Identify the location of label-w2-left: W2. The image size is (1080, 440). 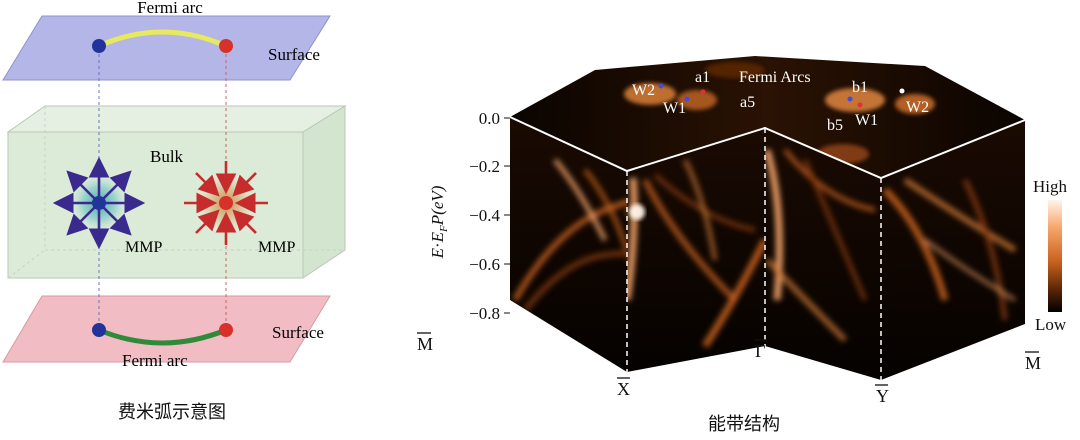
(643, 90).